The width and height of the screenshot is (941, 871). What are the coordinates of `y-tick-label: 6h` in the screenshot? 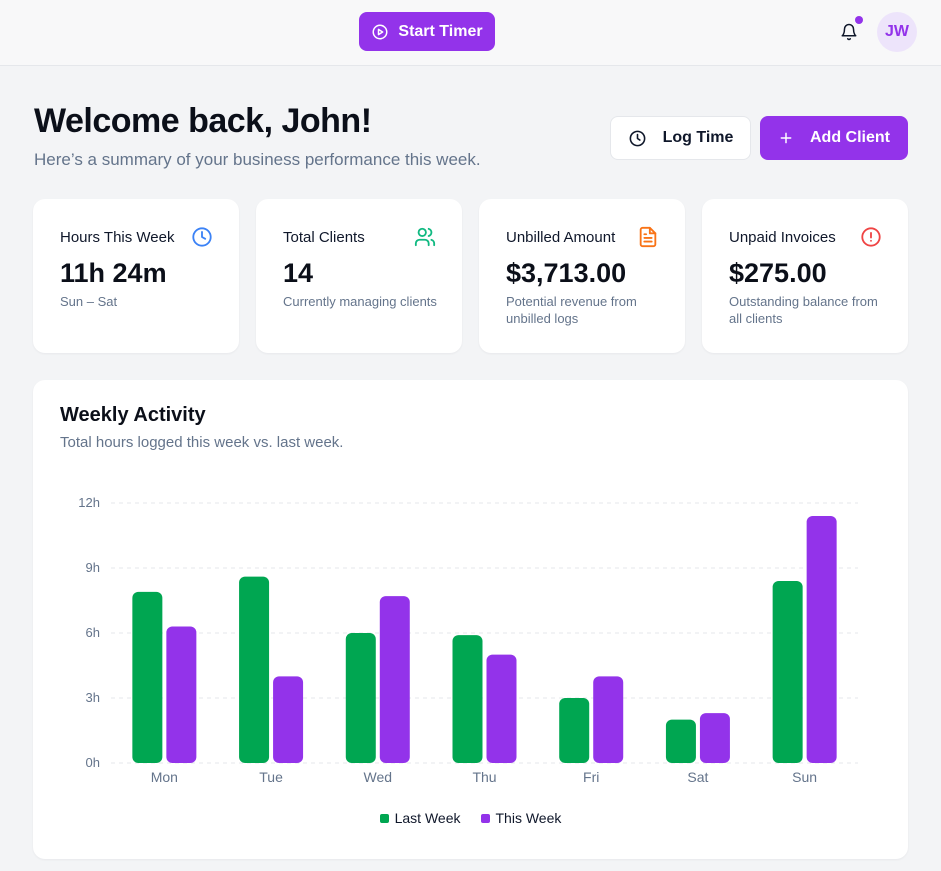 It's located at (93, 632).